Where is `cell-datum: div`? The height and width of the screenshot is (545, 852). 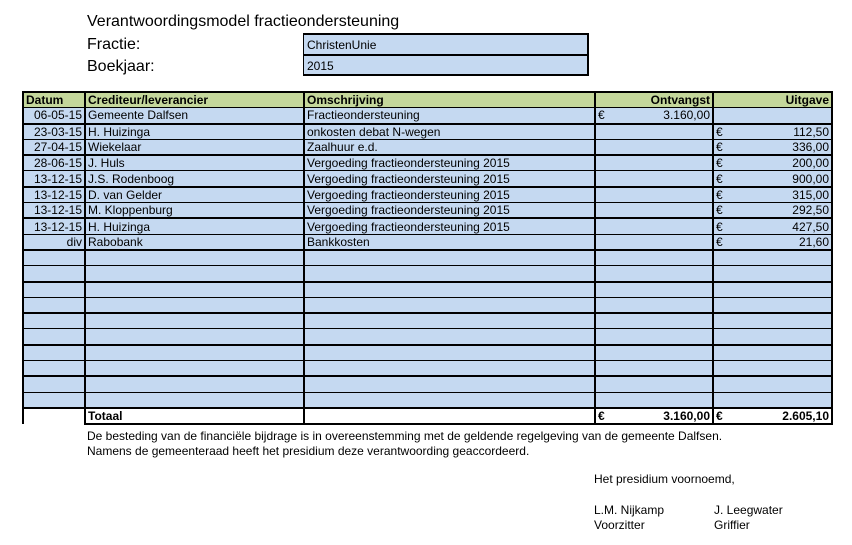
cell-datum: div is located at coordinates (53, 241).